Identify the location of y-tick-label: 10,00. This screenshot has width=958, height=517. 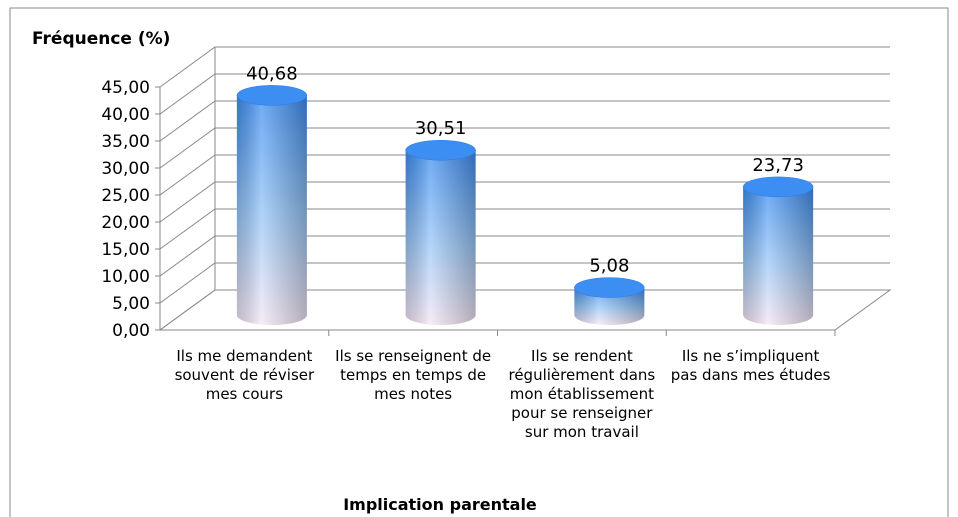
(125, 277).